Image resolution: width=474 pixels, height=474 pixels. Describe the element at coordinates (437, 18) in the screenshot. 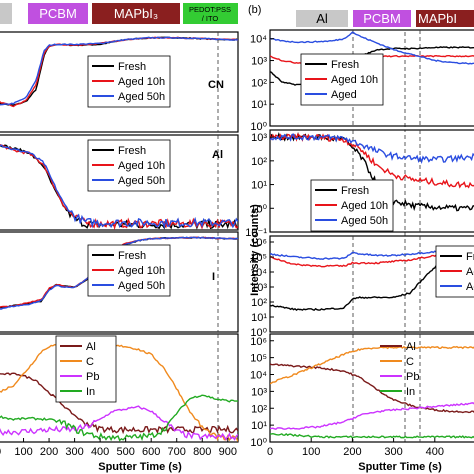

I see `band-b-mapbi-label: MAPbI` at that location.